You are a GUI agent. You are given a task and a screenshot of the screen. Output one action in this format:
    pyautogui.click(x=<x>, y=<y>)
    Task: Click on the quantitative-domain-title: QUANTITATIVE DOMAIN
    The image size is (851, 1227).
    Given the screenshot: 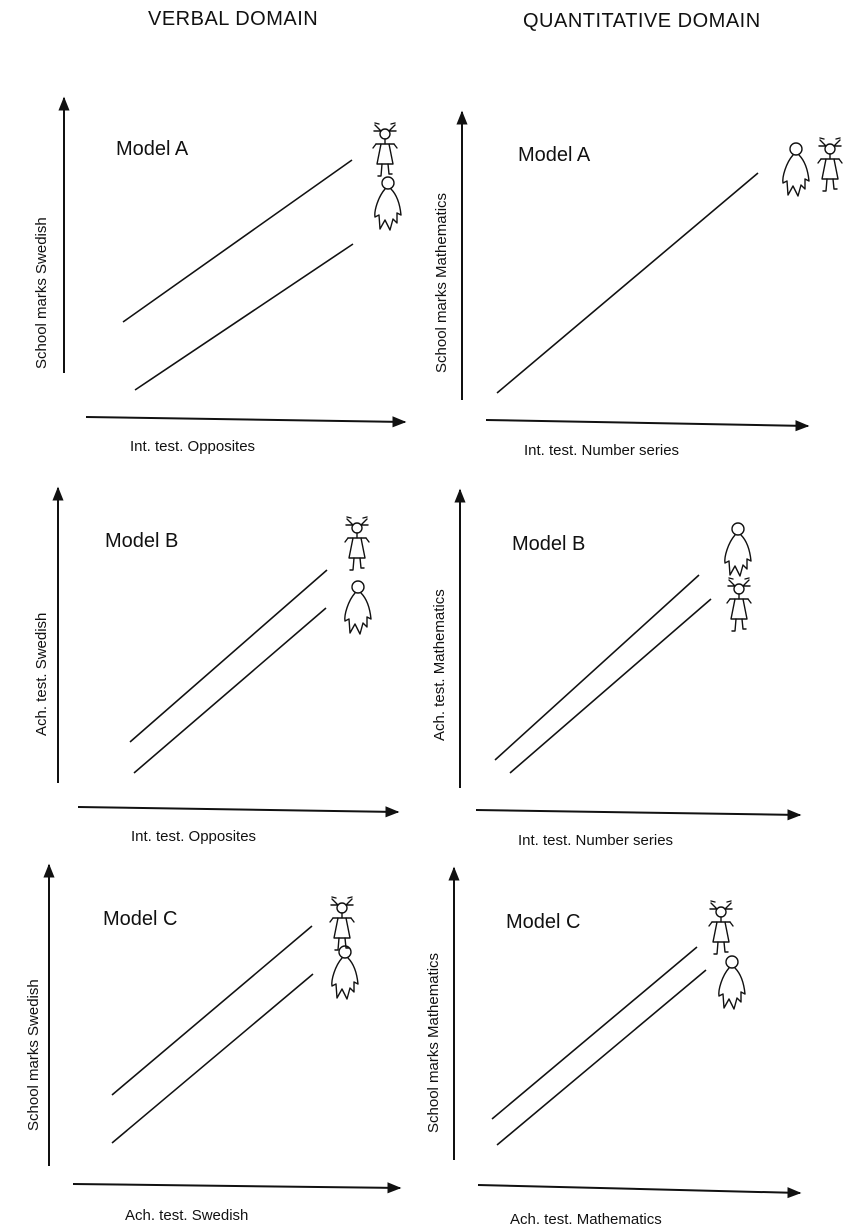 What is the action you would take?
    pyautogui.click(x=642, y=21)
    